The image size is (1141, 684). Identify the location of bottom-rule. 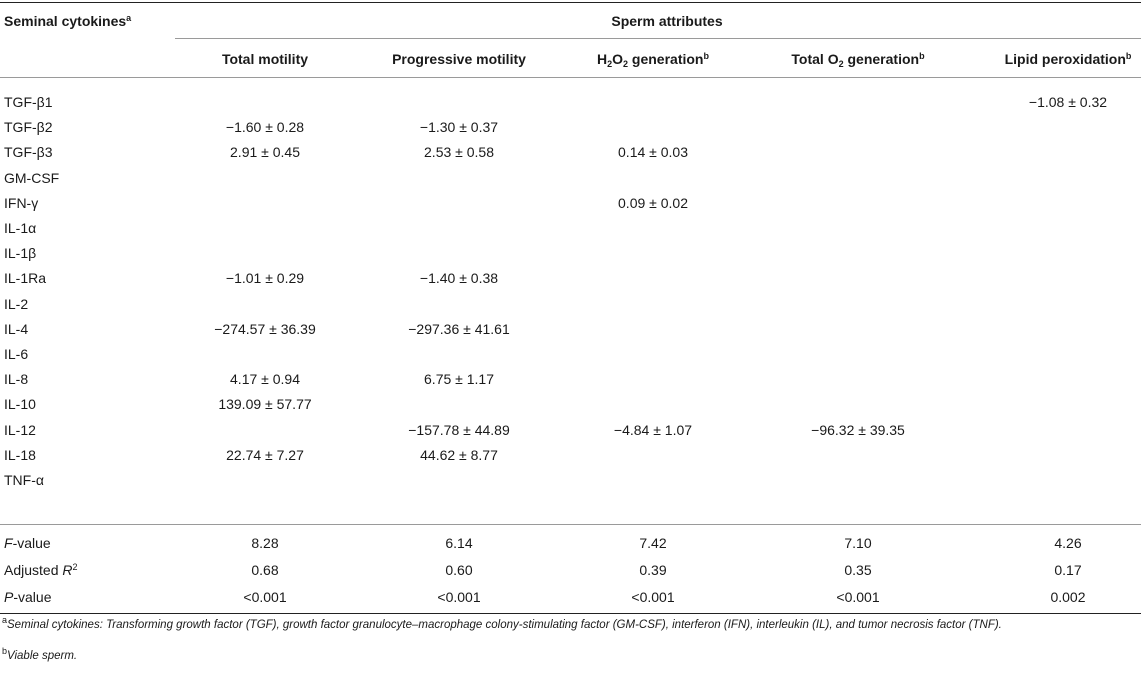
(570, 613).